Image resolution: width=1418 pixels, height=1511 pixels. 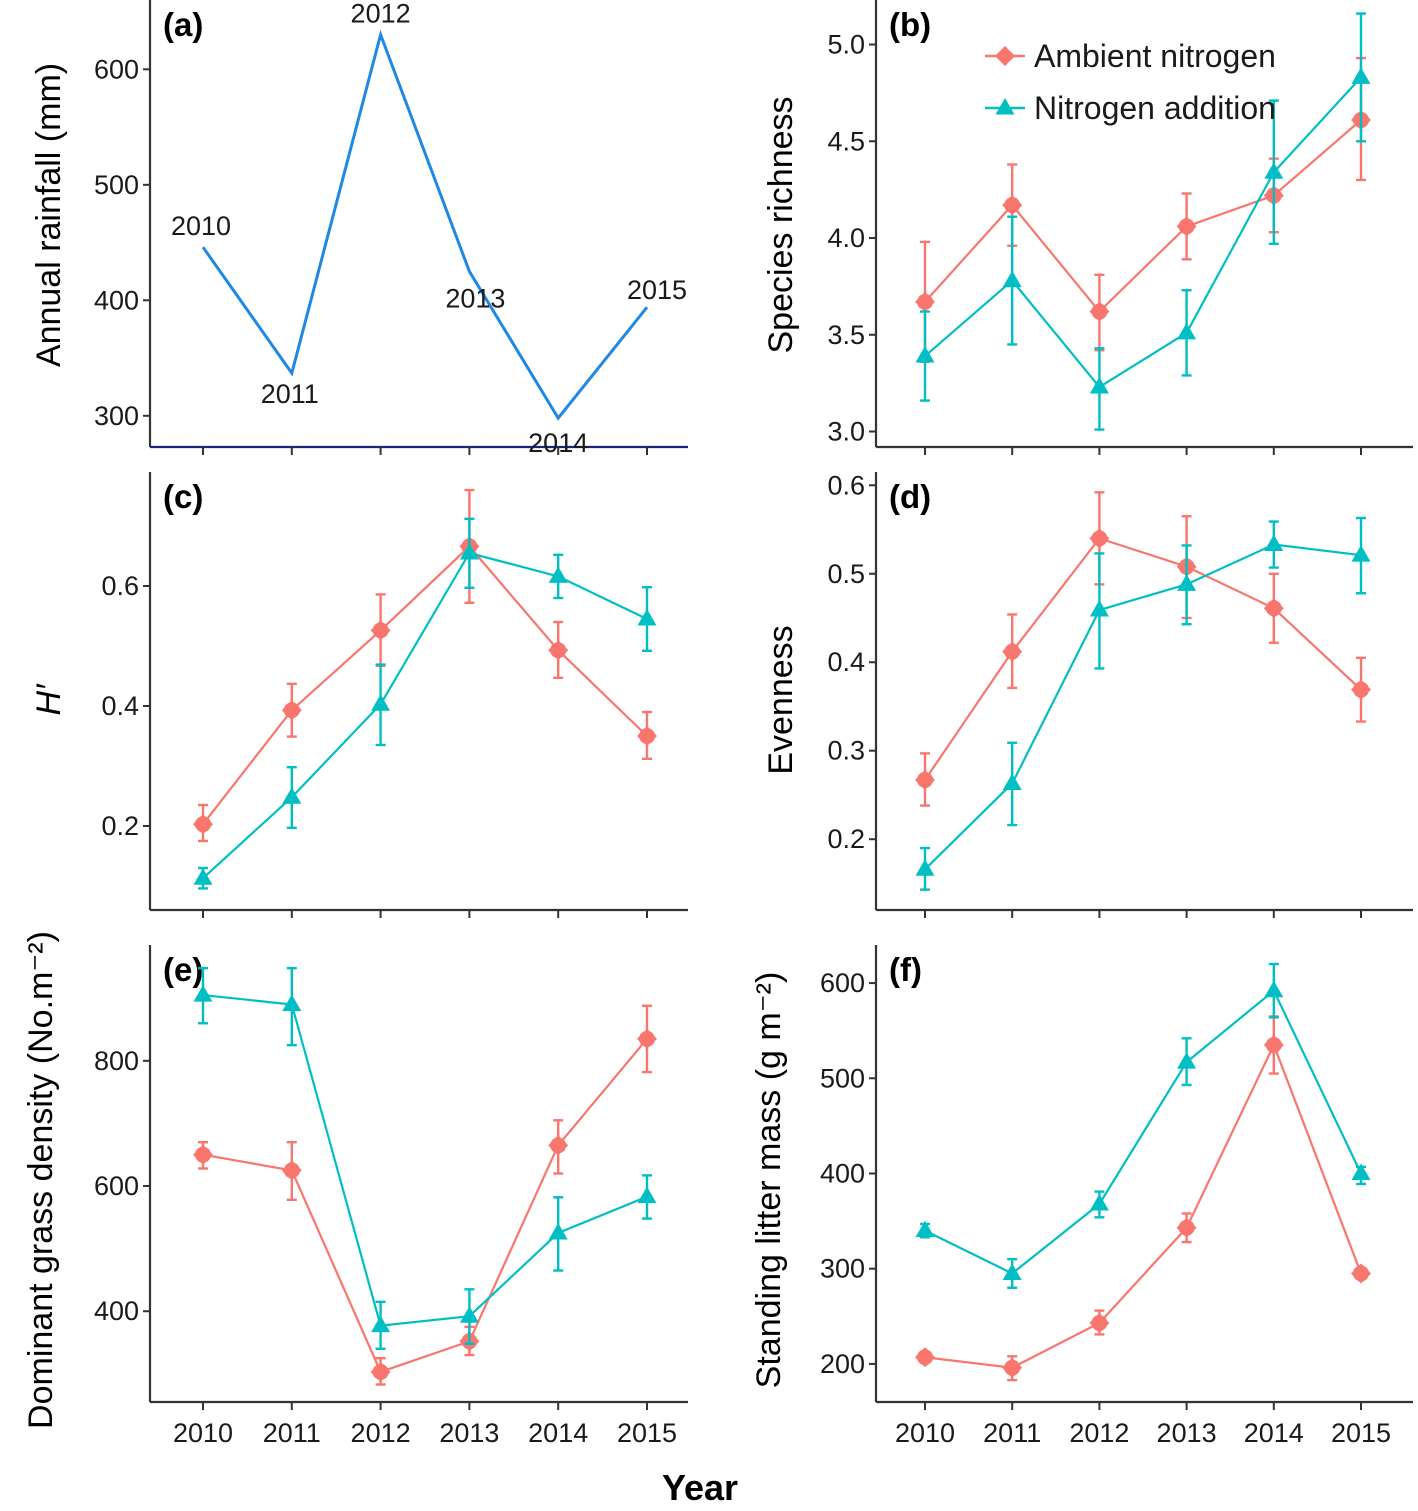 I want to click on y-tick-label: 4.0, so click(x=846, y=238).